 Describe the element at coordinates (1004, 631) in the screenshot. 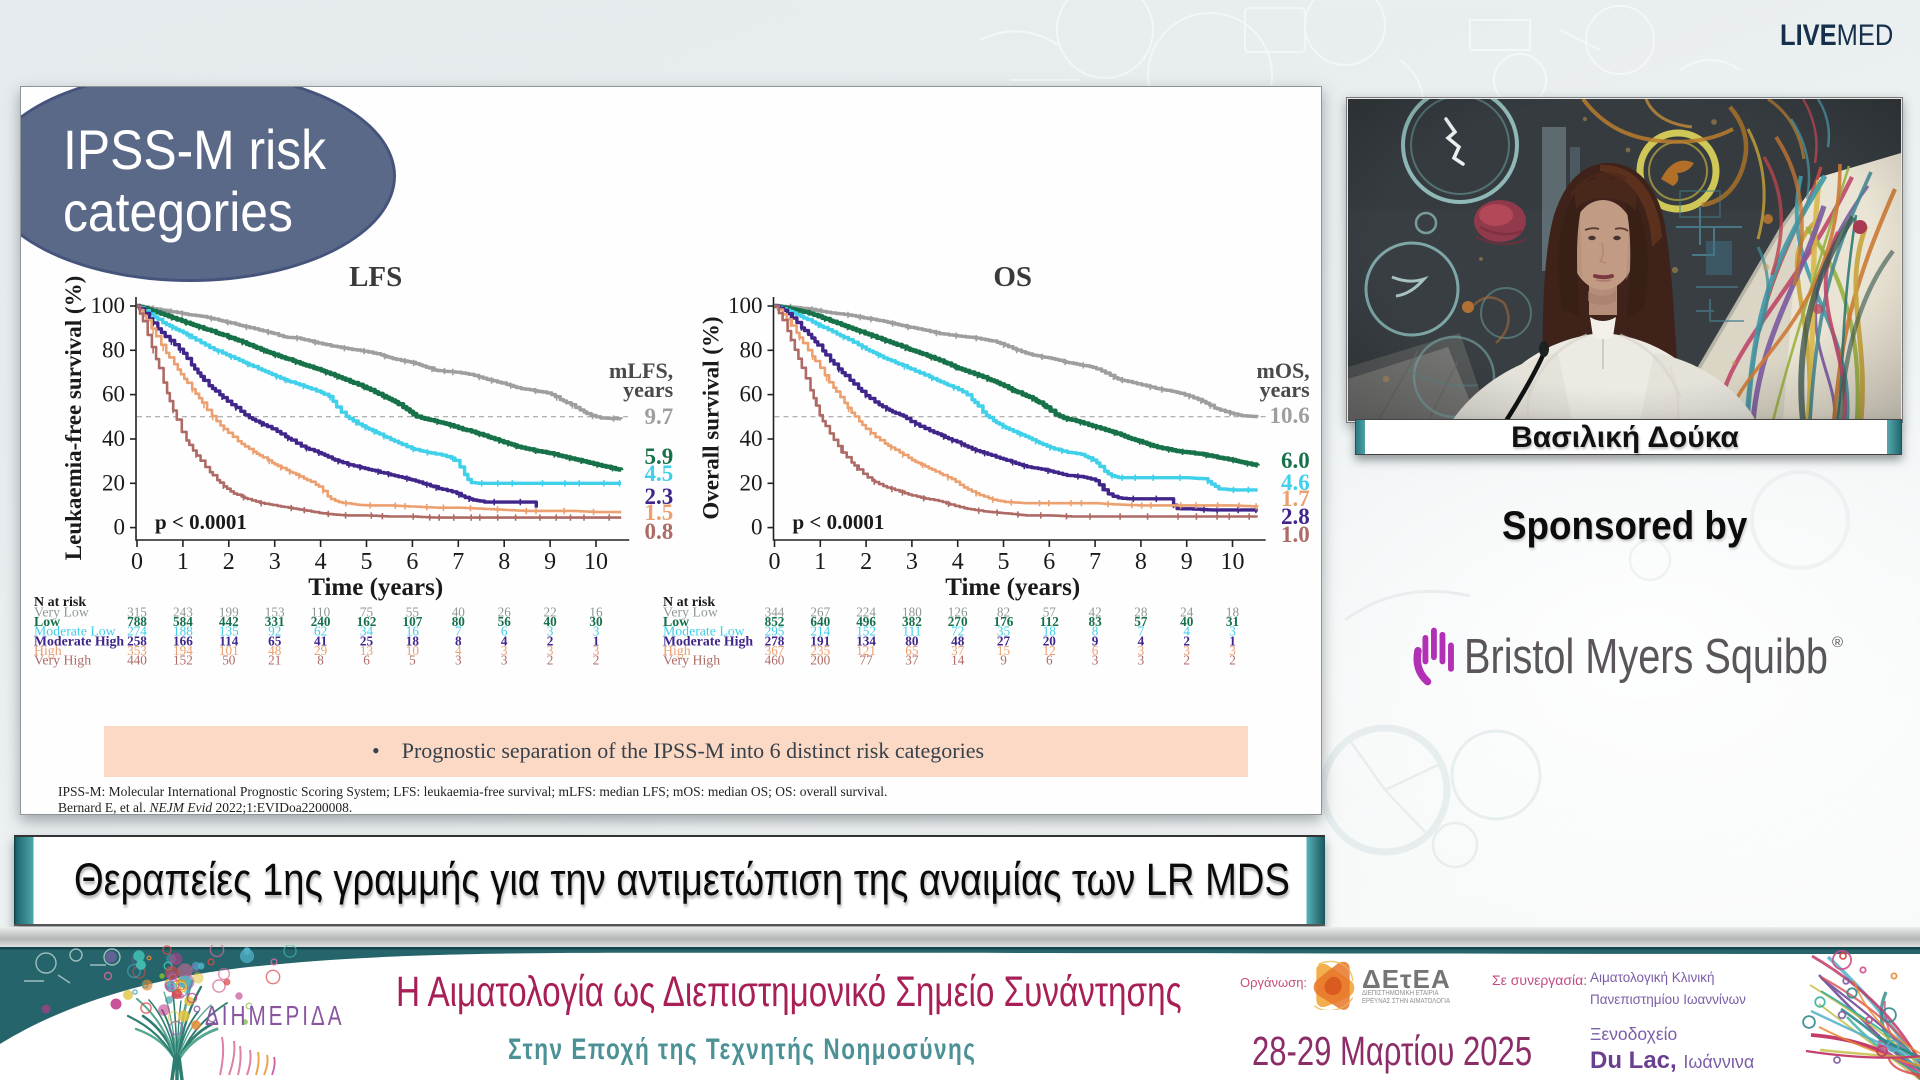

I see `svg-text: 35` at that location.